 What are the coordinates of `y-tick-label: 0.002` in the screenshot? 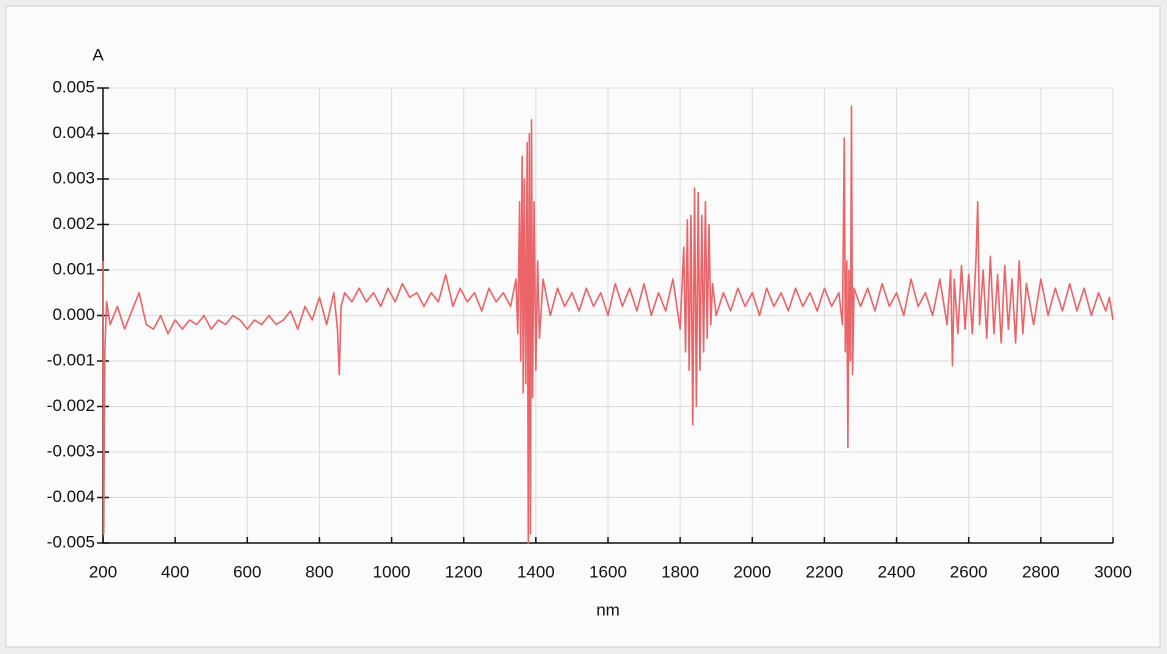 It's located at (73, 223).